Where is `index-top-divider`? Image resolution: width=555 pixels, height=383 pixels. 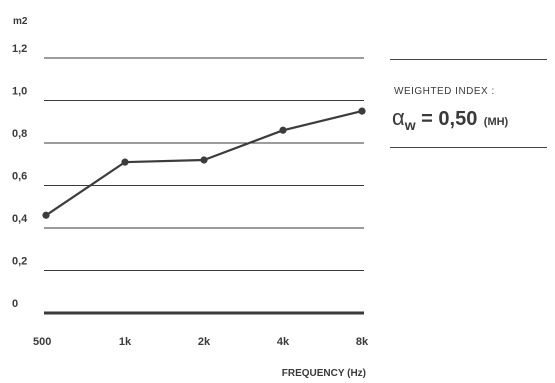
index-top-divider is located at coordinates (468, 59).